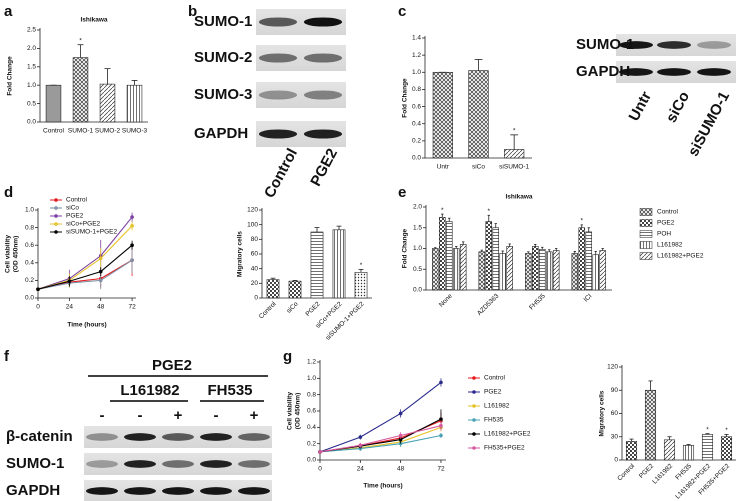 The height and width of the screenshot is (501, 746). Describe the element at coordinates (616, 460) in the screenshot. I see `y-tick-label: 0` at that location.